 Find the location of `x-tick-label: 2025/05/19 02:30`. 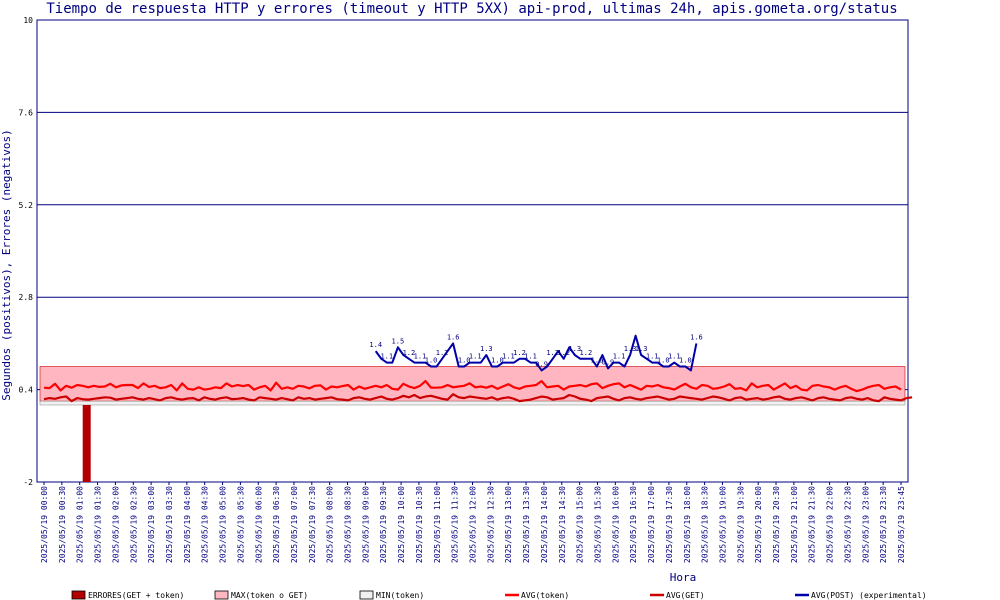

x-tick-label: 2025/05/19 02:30 is located at coordinates (133, 524).